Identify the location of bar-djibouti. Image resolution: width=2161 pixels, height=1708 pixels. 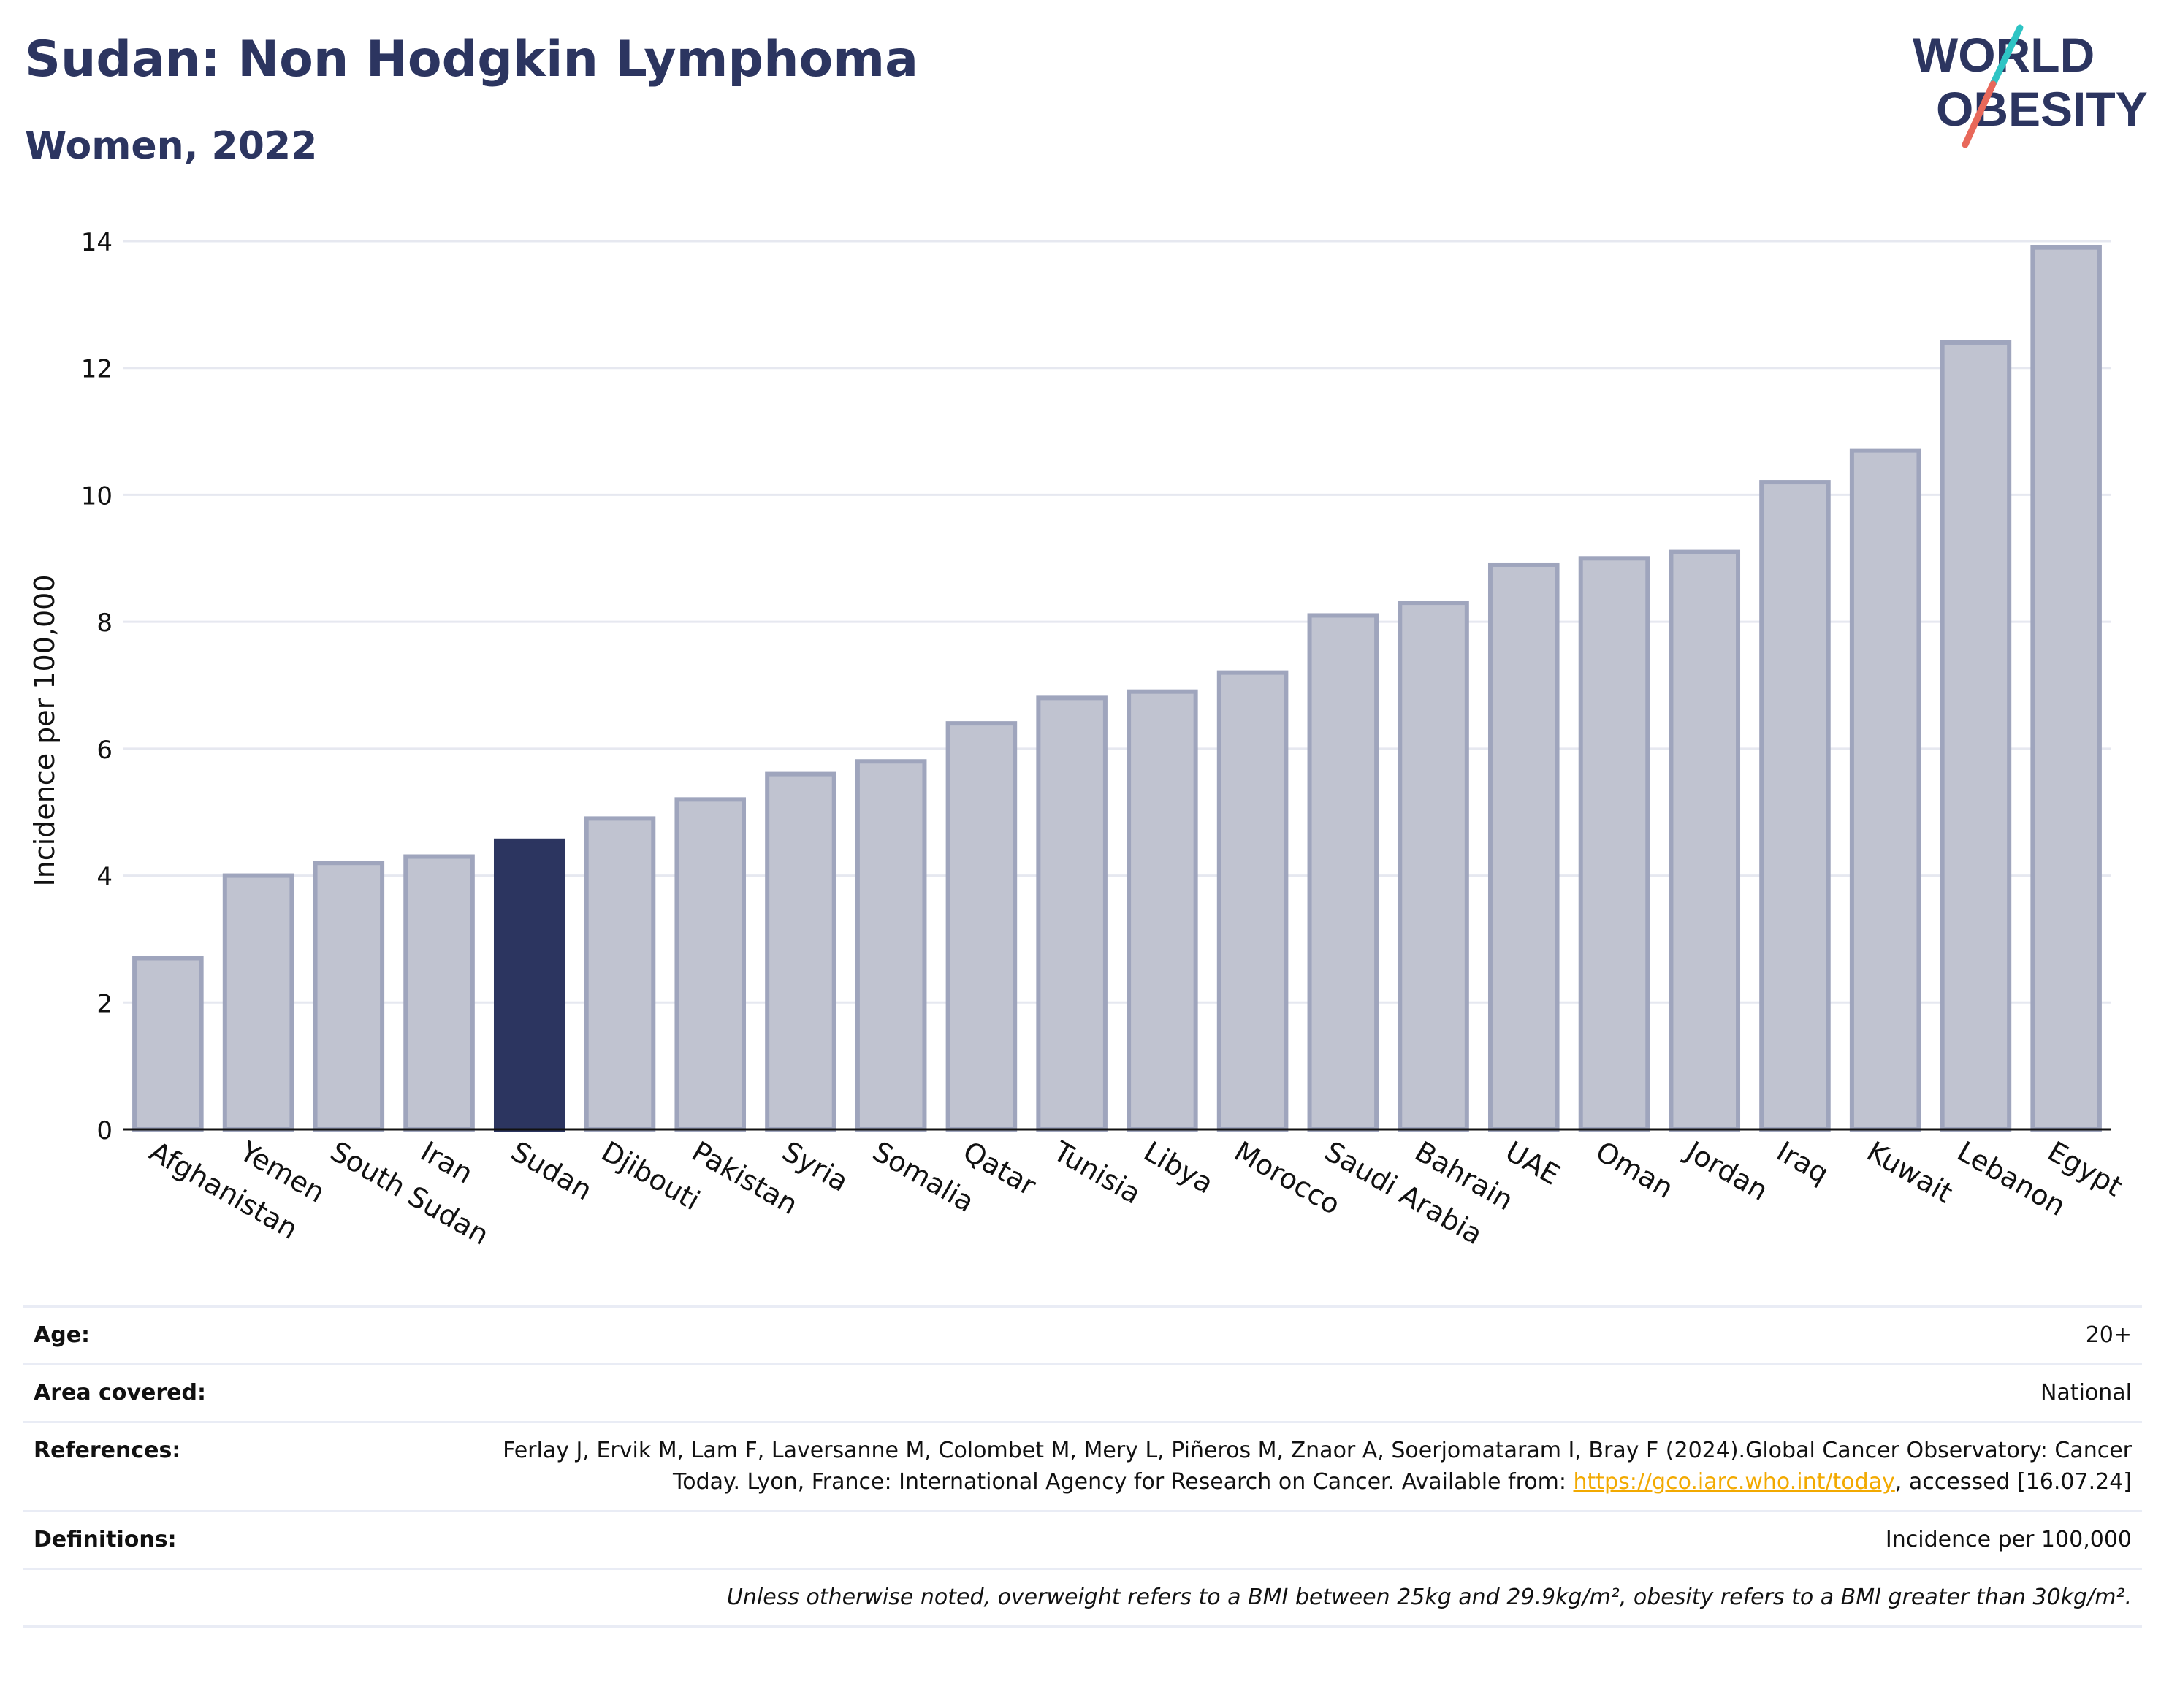
(620, 974).